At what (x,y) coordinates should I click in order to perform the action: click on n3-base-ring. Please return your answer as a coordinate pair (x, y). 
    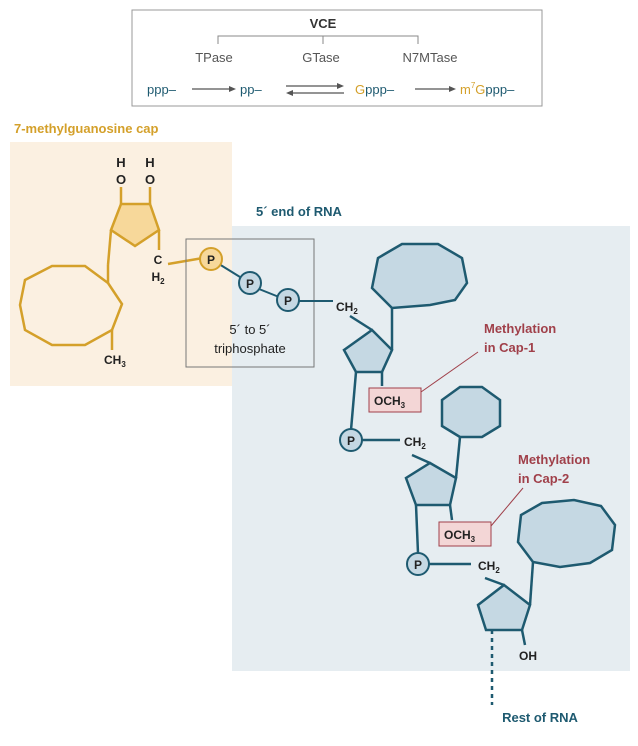
    Looking at the image, I should click on (566, 533).